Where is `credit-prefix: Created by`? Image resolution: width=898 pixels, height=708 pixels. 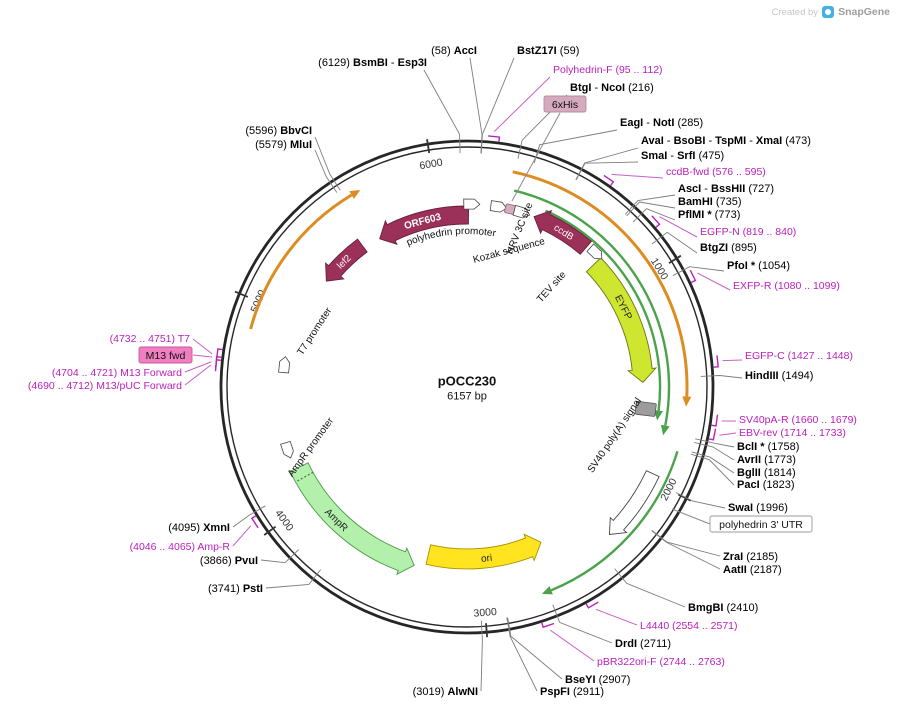 credit-prefix: Created by is located at coordinates (795, 12).